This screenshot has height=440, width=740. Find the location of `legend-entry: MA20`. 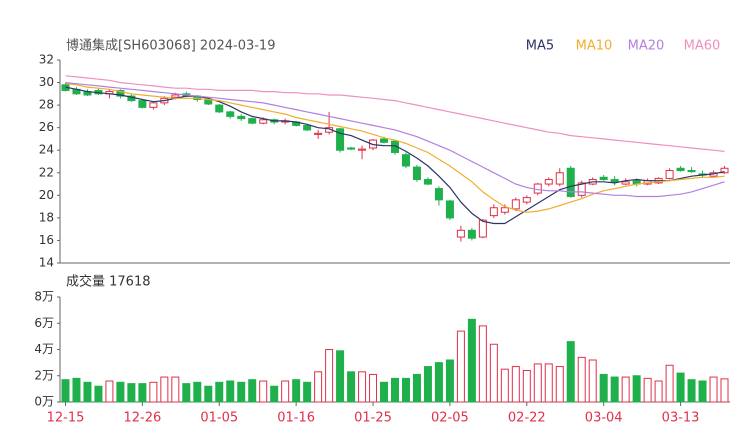

legend-entry: MA20 is located at coordinates (646, 46).